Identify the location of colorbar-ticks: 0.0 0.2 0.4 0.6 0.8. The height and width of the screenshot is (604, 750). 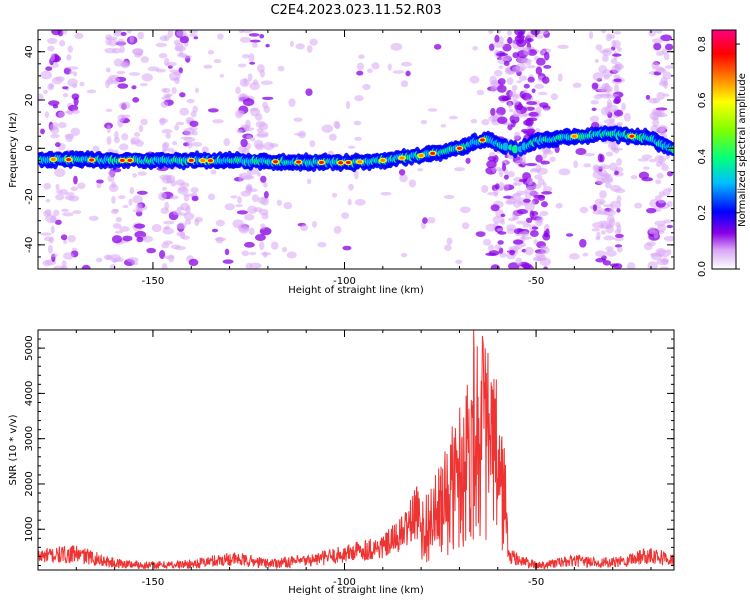
(718, 156).